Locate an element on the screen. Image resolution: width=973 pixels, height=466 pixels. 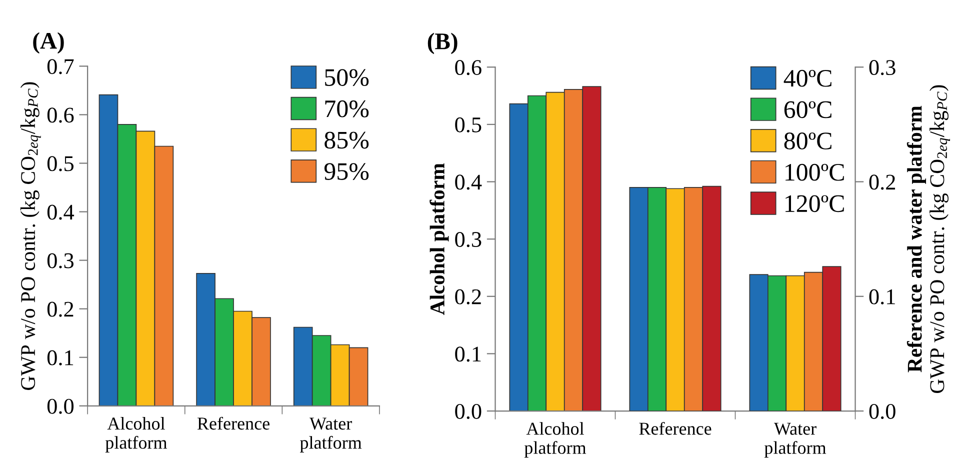
legend-label: 50% is located at coordinates (347, 77).